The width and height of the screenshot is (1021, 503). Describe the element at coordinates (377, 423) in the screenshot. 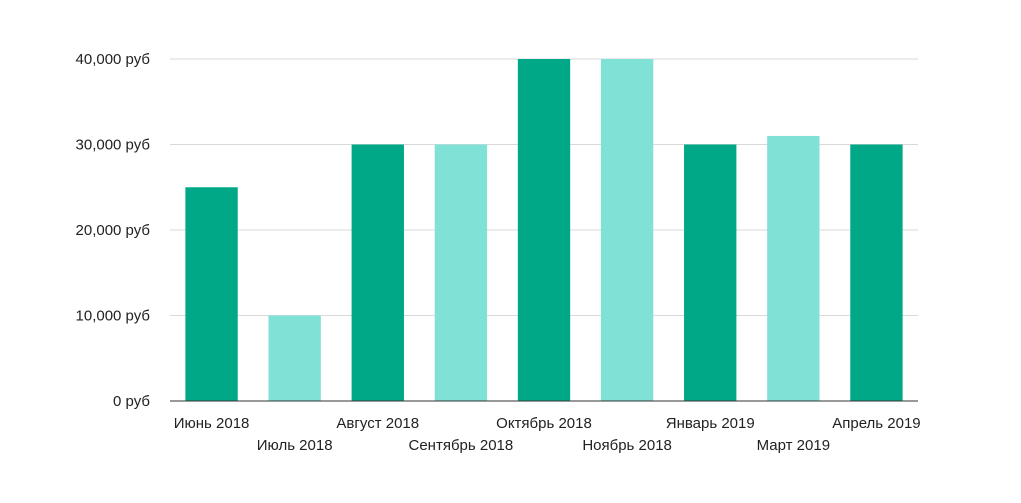

I see `x-tick-label: Август 2018` at that location.